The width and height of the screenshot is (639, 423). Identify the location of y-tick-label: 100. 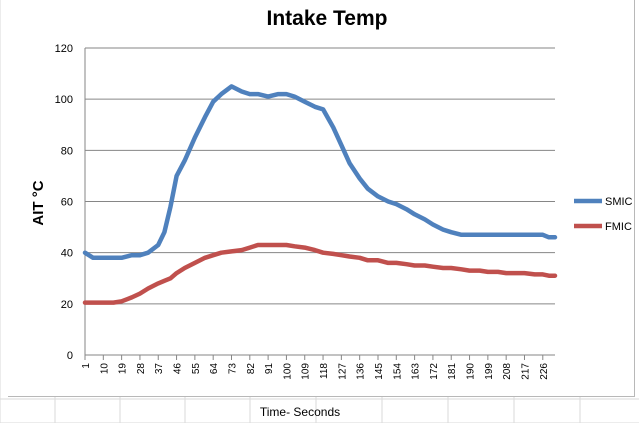
(64, 100).